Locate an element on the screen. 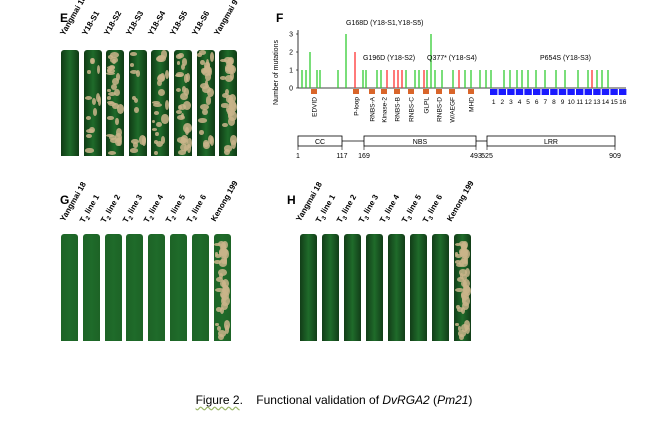  caption-gene: DvRGA2 is located at coordinates (406, 400).